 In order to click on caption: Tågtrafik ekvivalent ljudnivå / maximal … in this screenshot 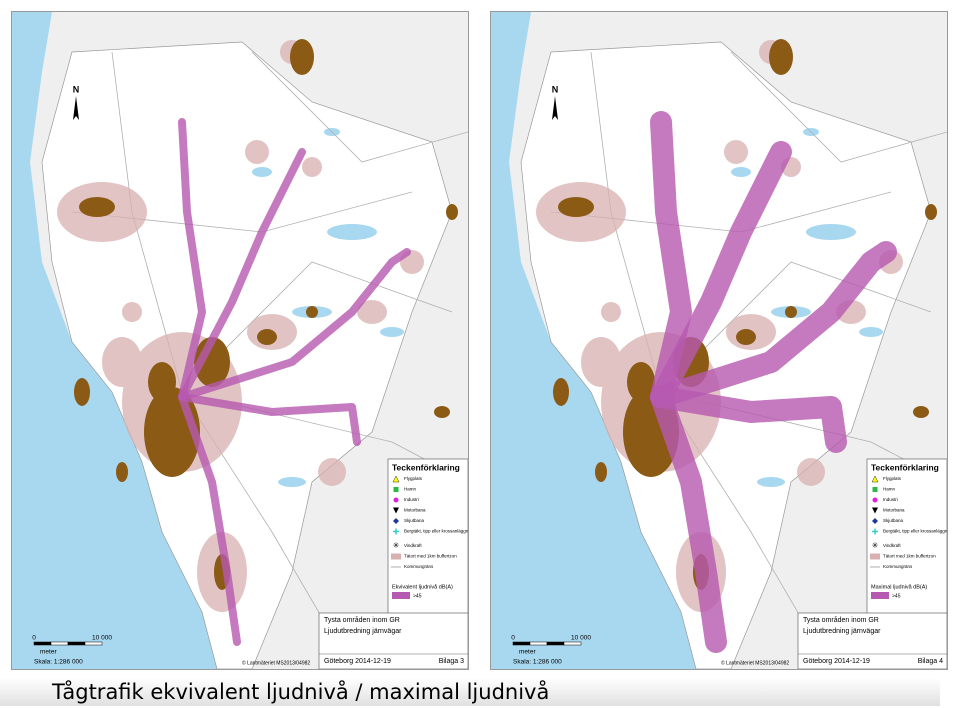, I will do `click(470, 692)`.